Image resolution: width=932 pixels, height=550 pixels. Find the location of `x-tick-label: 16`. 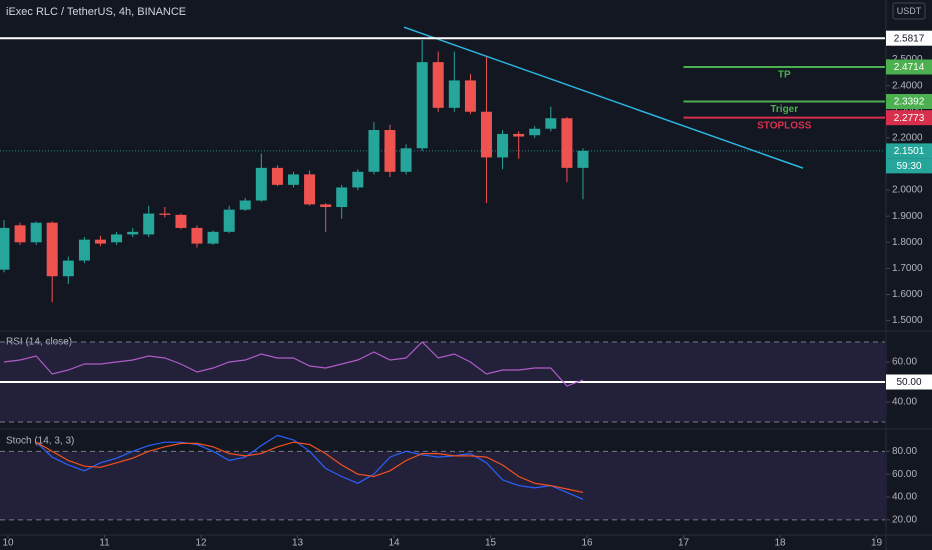

x-tick-label: 16 is located at coordinates (587, 543).